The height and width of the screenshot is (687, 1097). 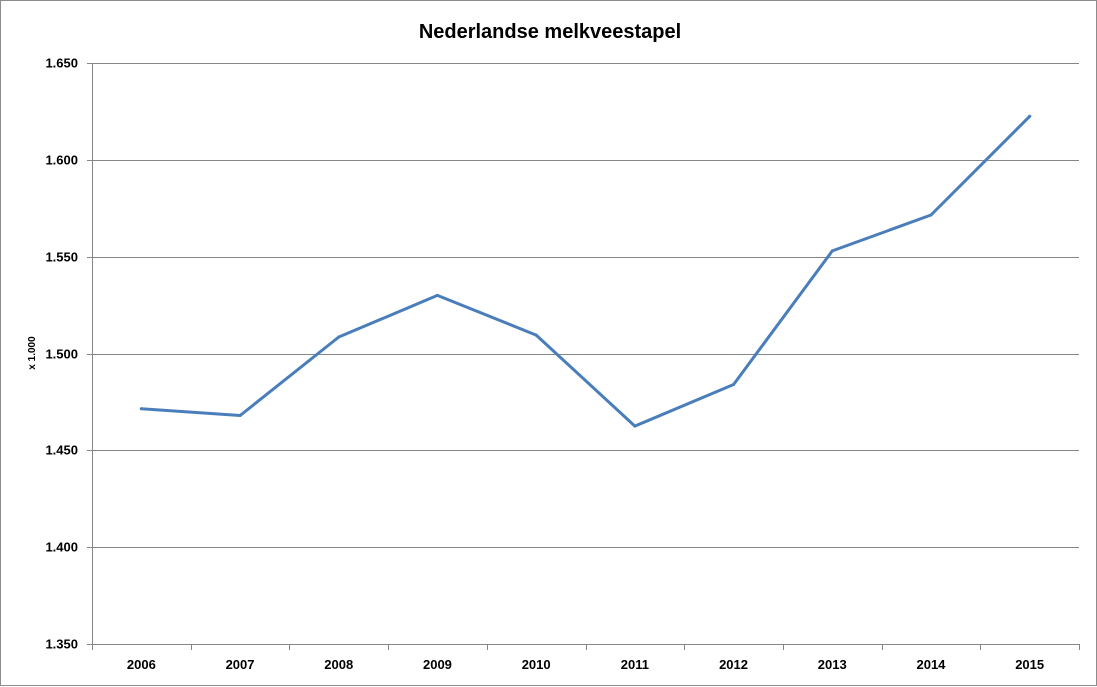 I want to click on x-tick-label: 2007, so click(x=240, y=664).